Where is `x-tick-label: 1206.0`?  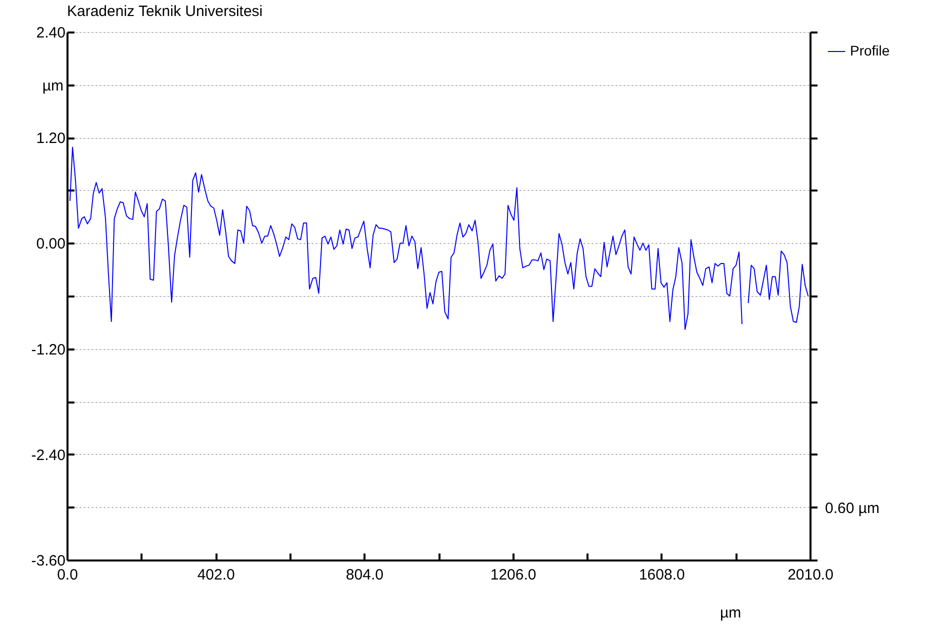
x-tick-label: 1206.0 is located at coordinates (513, 575).